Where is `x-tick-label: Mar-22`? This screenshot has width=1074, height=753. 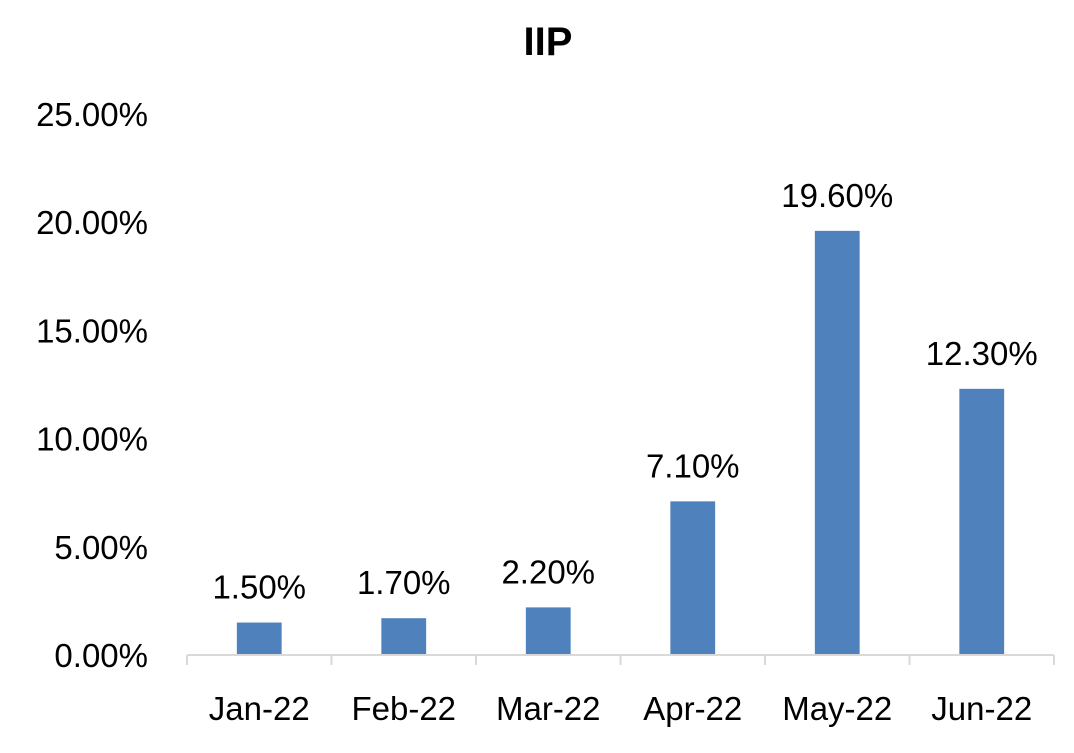
x-tick-label: Mar-22 is located at coordinates (548, 708).